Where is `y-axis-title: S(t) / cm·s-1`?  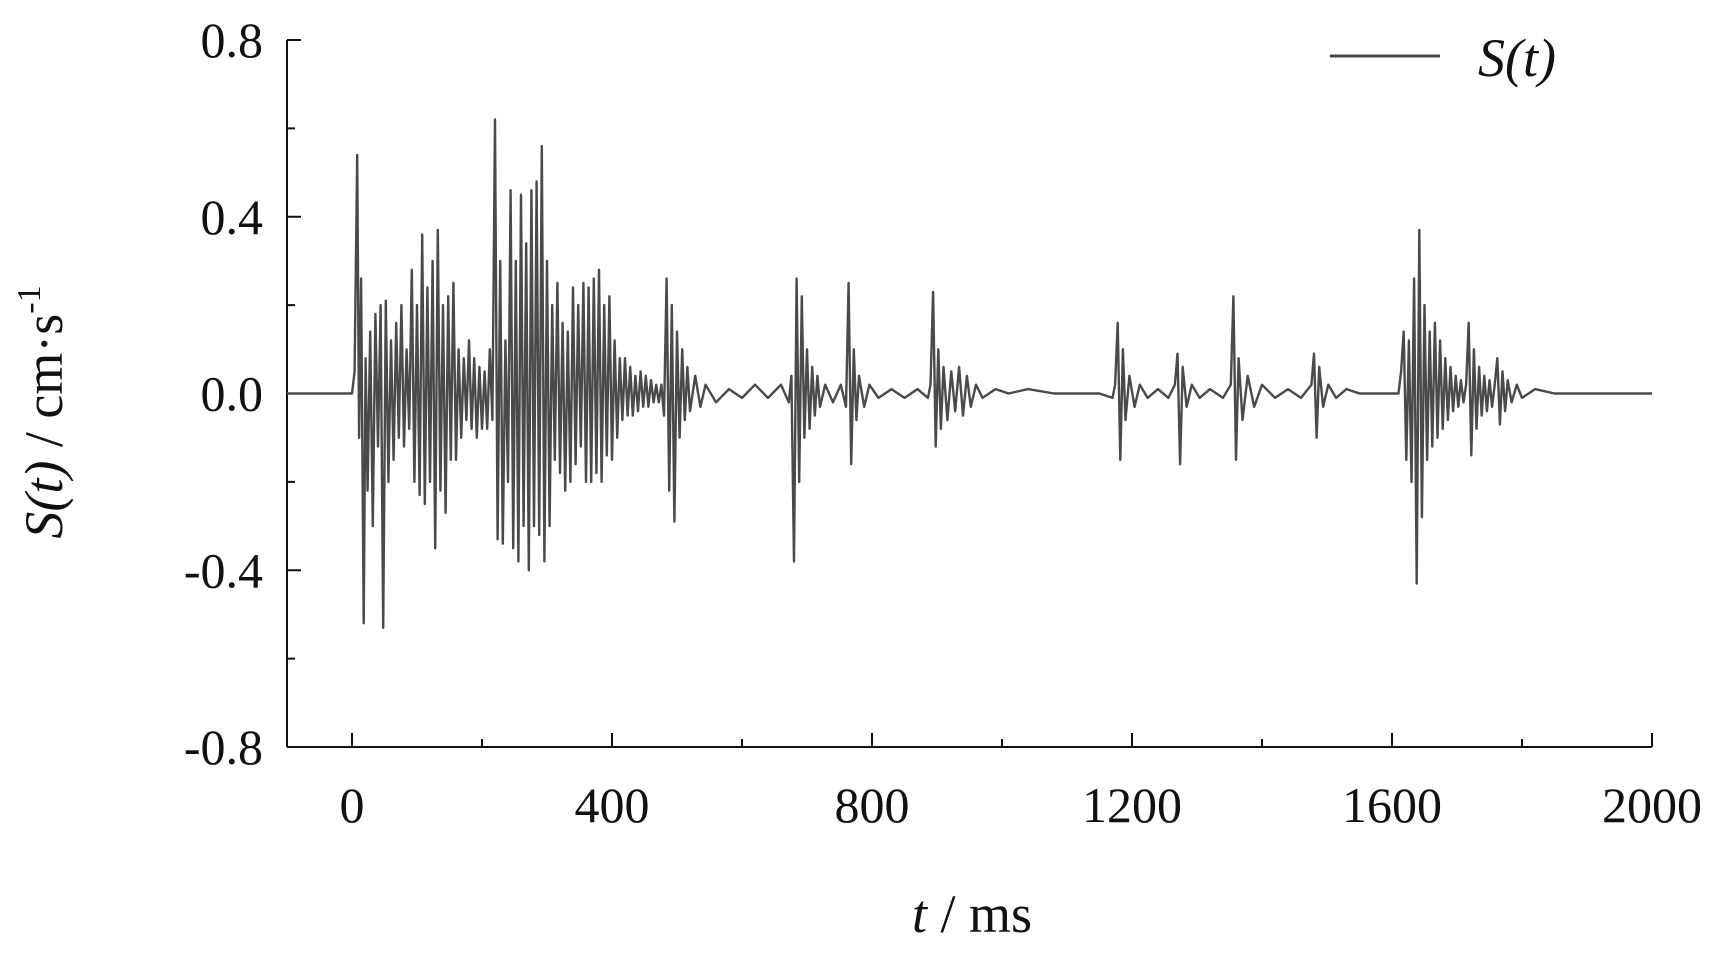 y-axis-title: S(t) / cm·s-1 is located at coordinates (42, 411).